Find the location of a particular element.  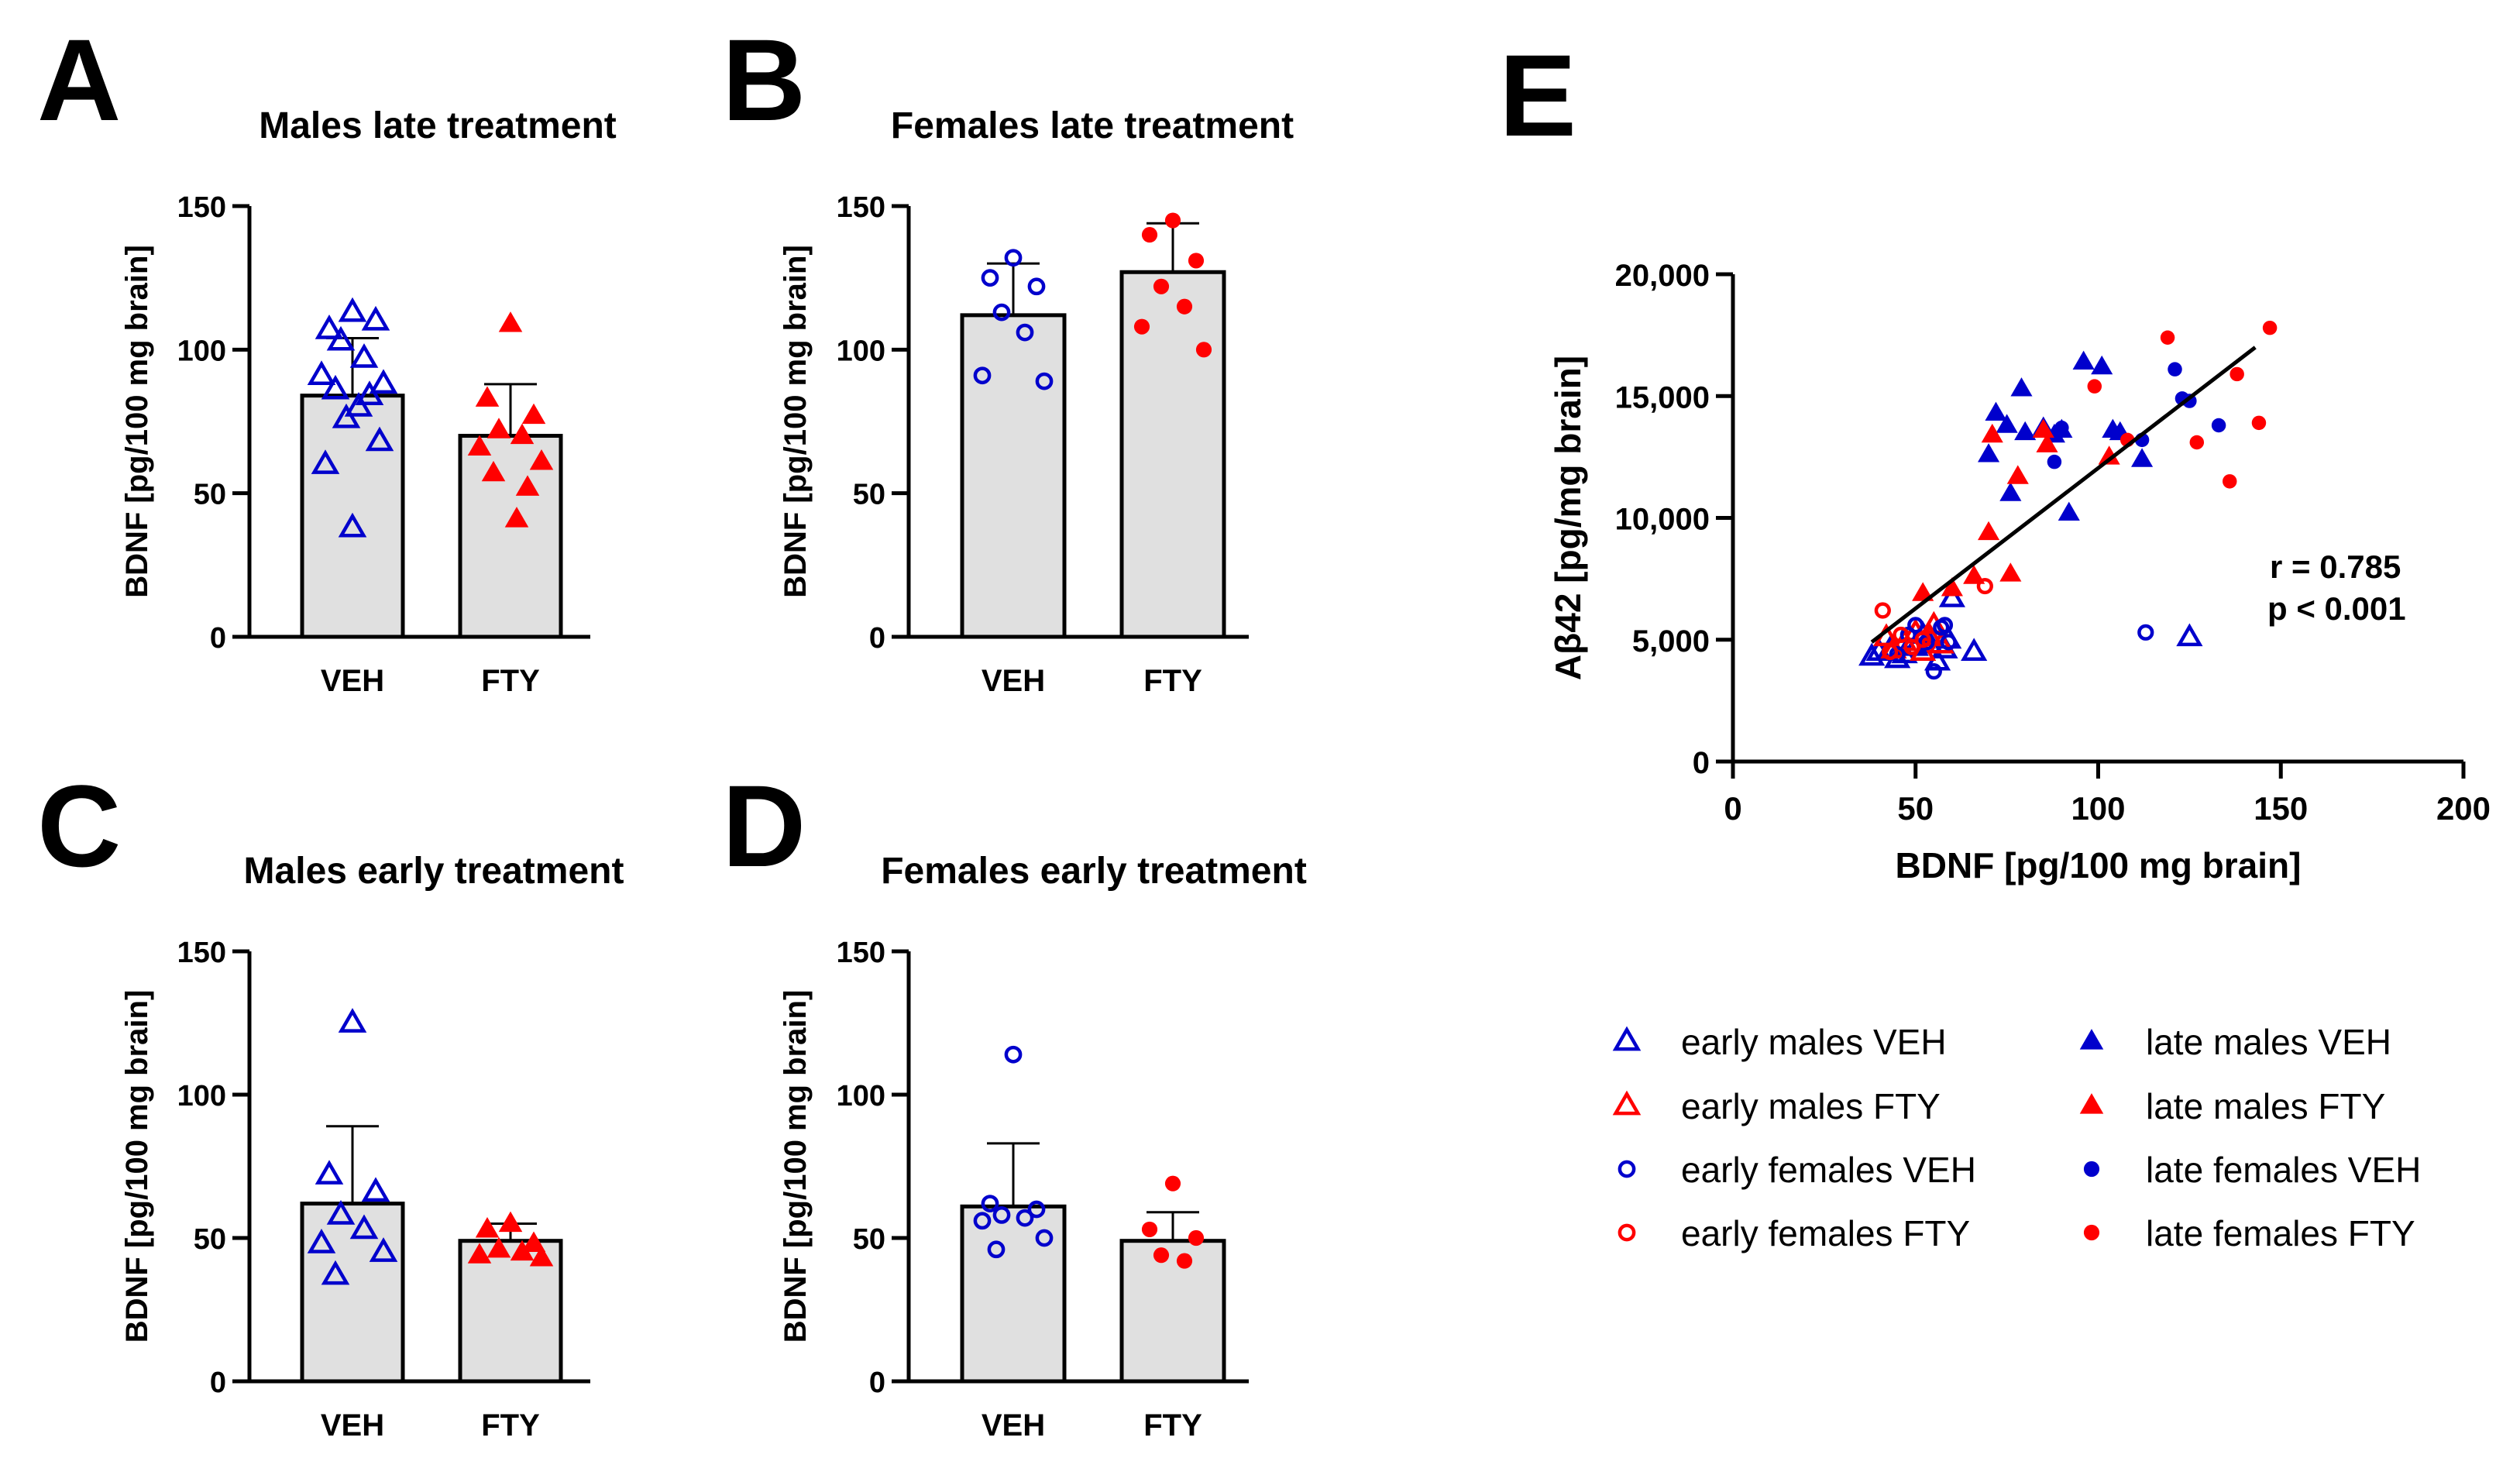

y-axis-label-B: BDNF [pg/100 mg brain] is located at coordinates (796, 421).